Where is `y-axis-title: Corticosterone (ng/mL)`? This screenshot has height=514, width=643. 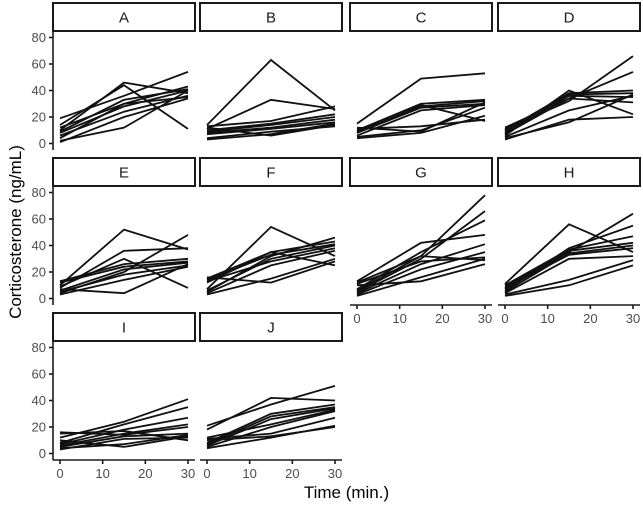
y-axis-title: Corticosterone (ng/mL) is located at coordinates (15, 232).